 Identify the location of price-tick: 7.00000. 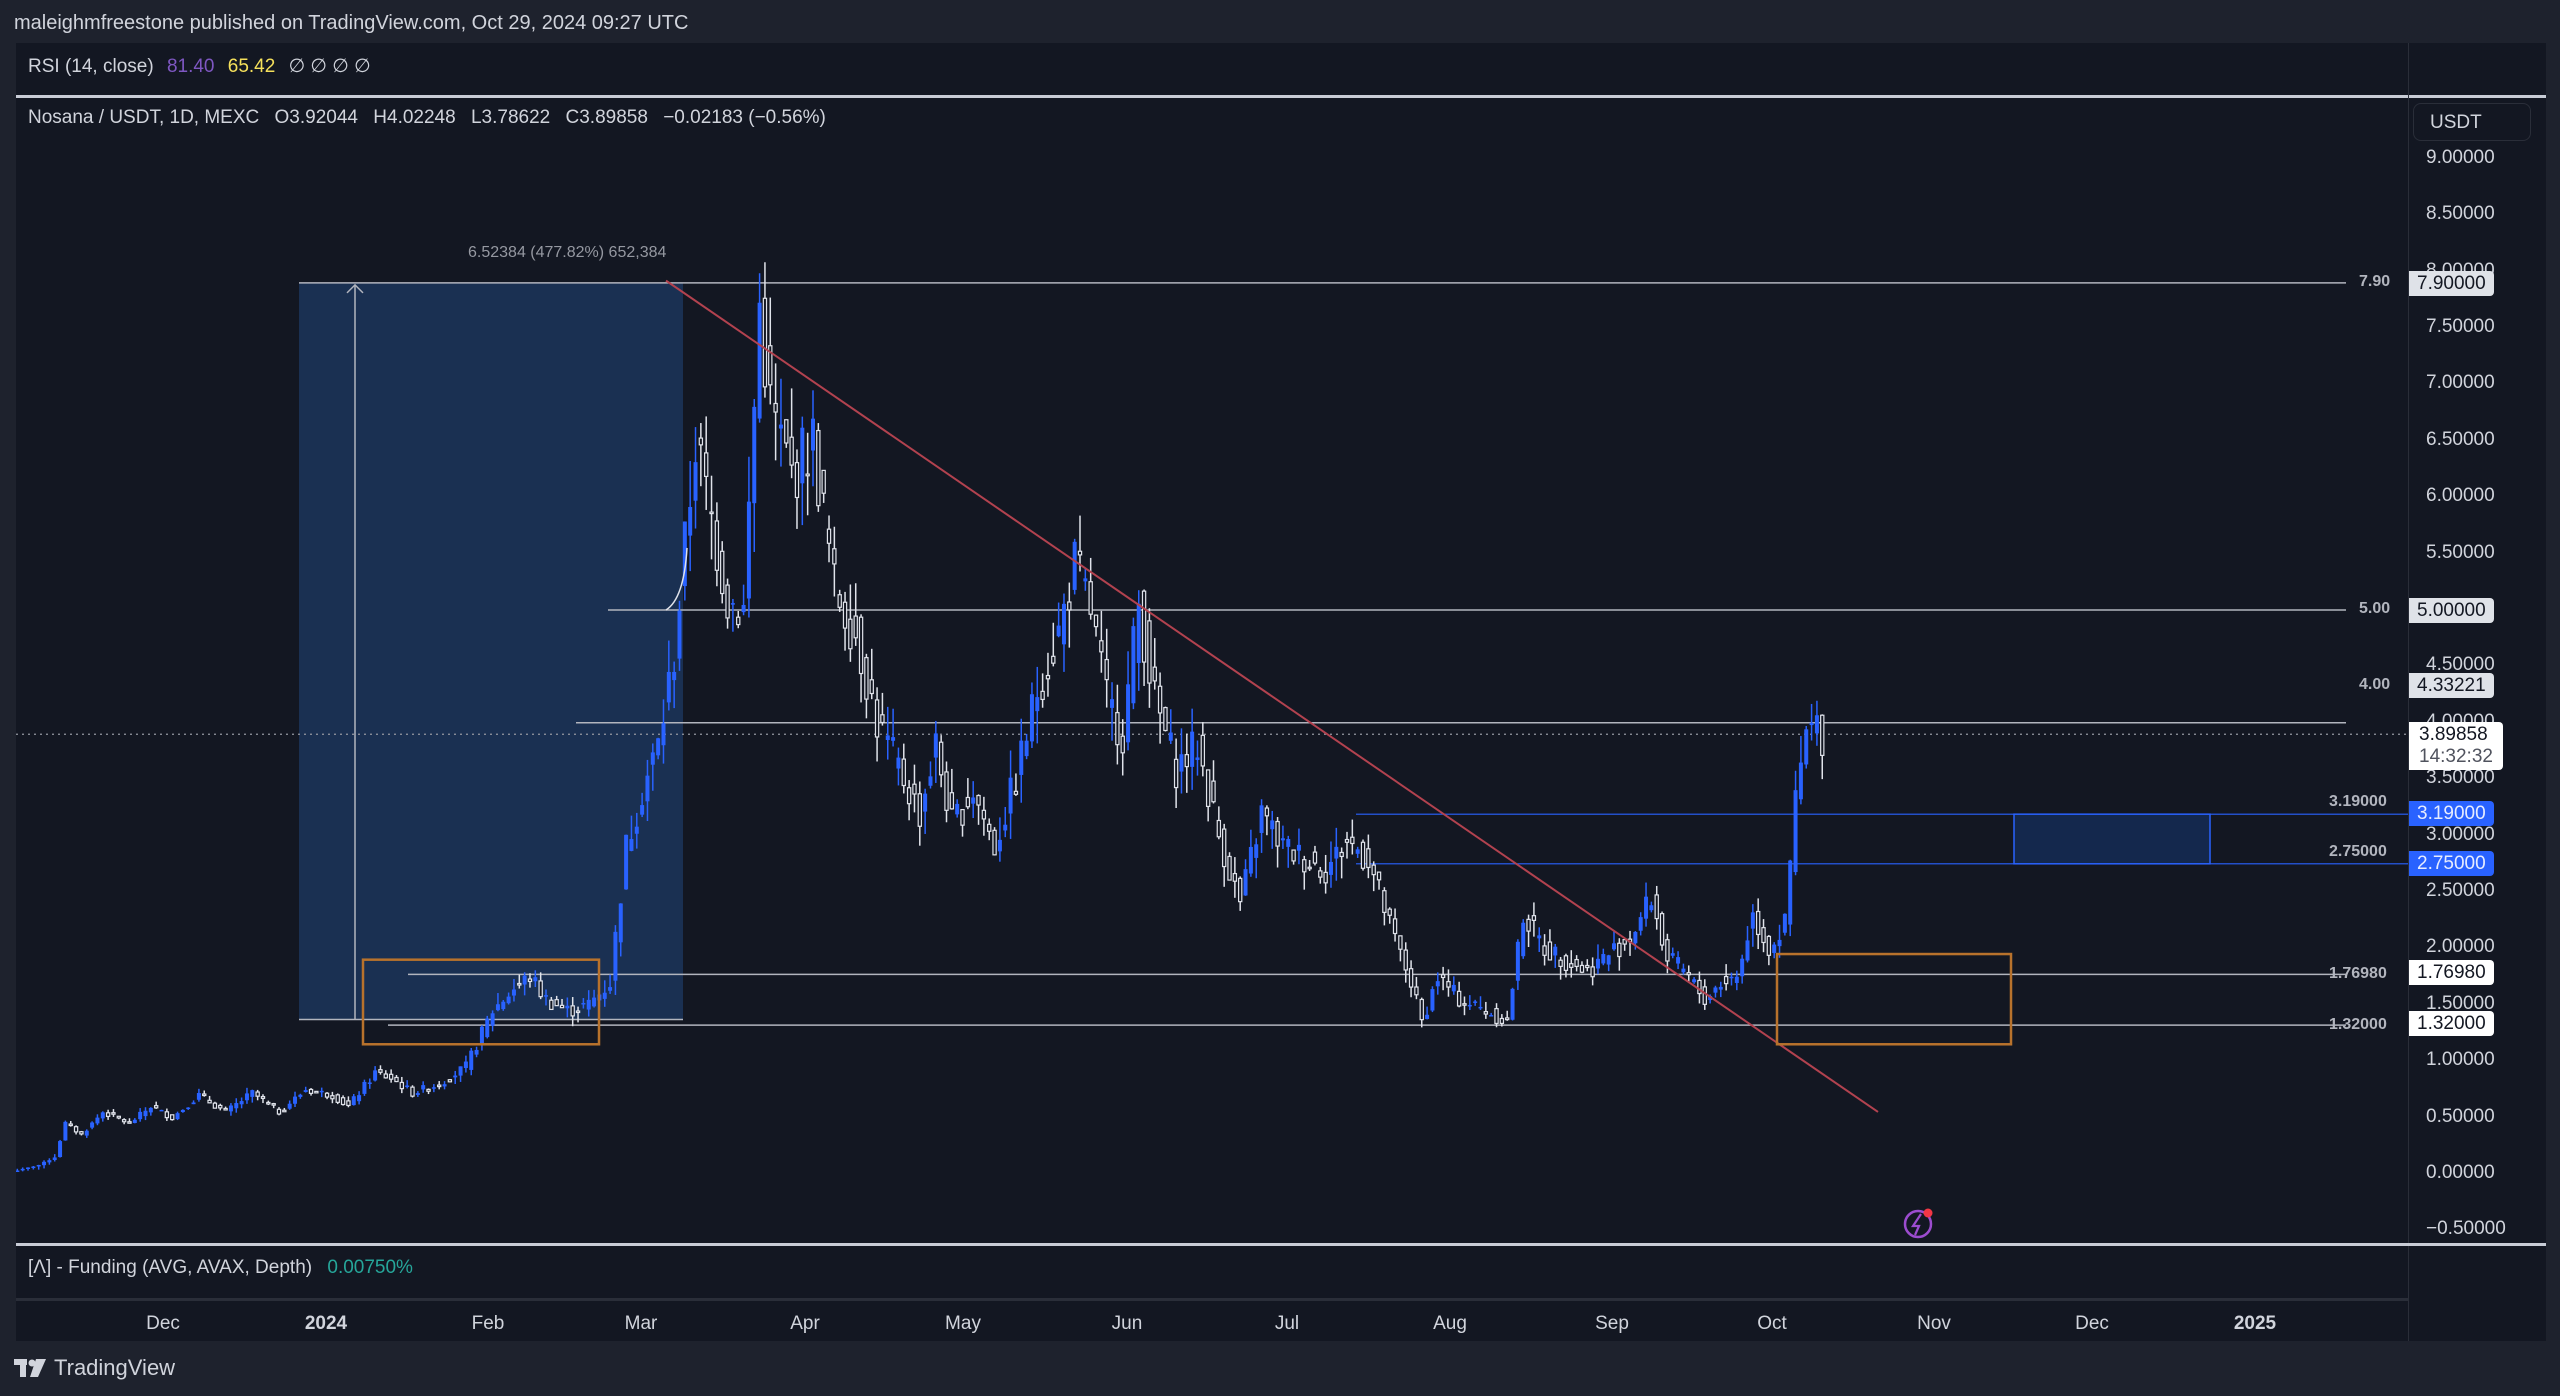
(2460, 383).